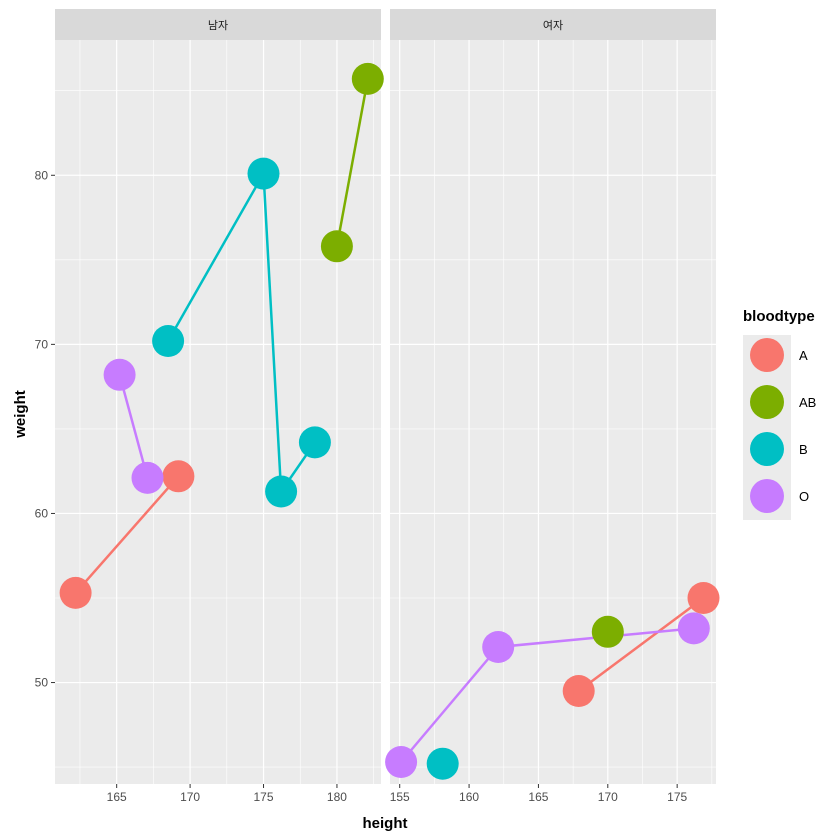 The image size is (840, 840). I want to click on legend-items: A AB B O, so click(783, 425).